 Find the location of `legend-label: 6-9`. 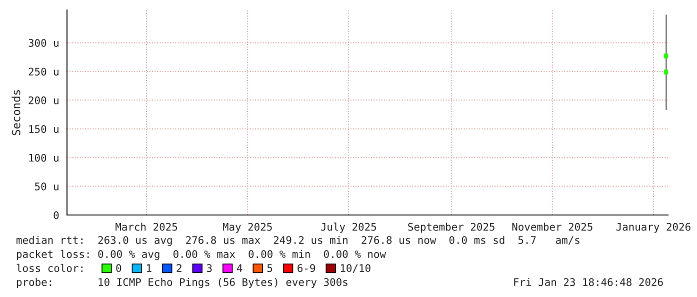

legend-label: 6-9 is located at coordinates (307, 268).